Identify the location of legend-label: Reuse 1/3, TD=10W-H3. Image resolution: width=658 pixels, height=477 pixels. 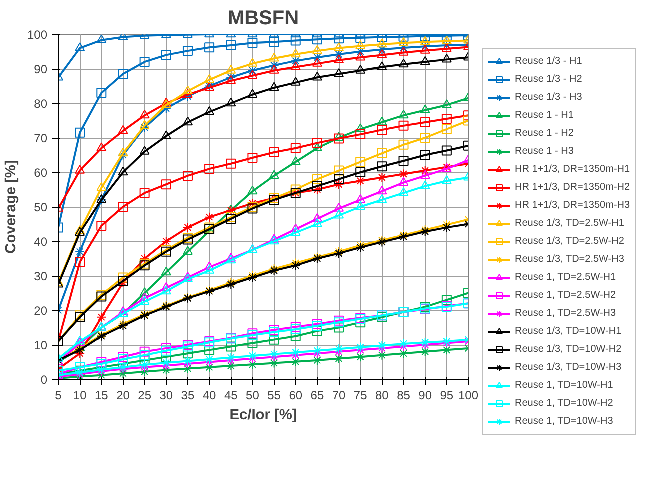
(568, 368).